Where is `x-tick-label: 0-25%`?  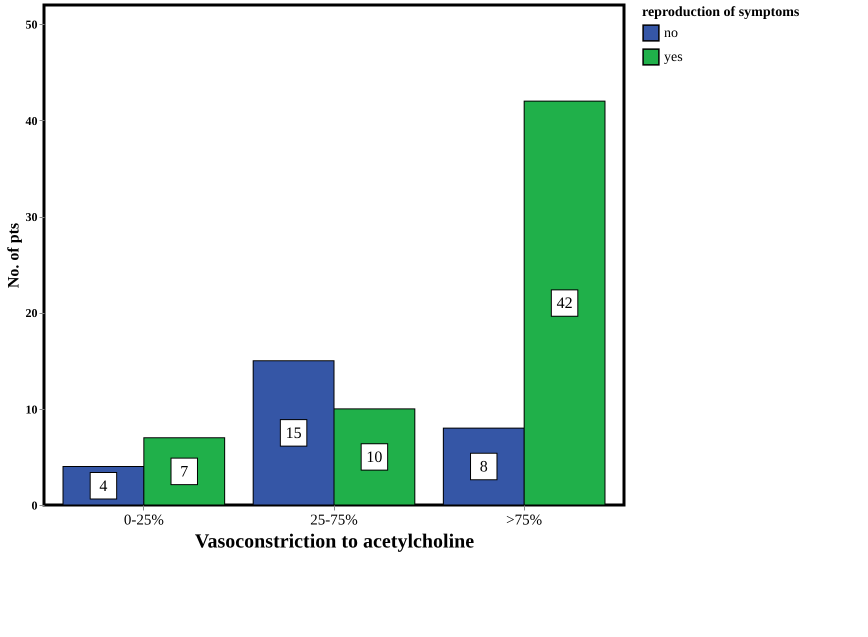
x-tick-label: 0-25% is located at coordinates (144, 520).